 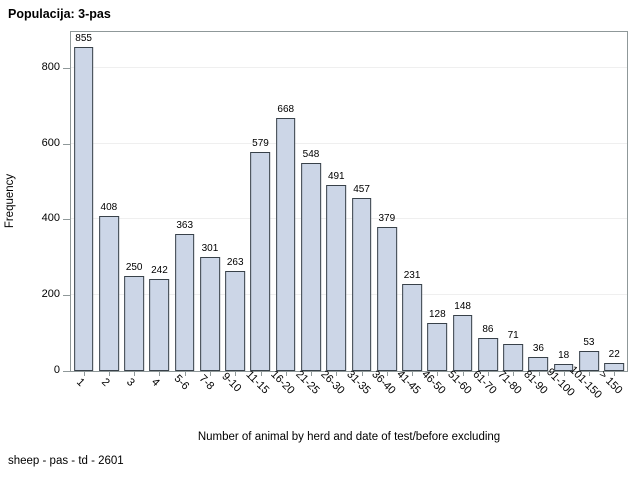 What do you see at coordinates (185, 225) in the screenshot?
I see `bar-value-label: 363` at bounding box center [185, 225].